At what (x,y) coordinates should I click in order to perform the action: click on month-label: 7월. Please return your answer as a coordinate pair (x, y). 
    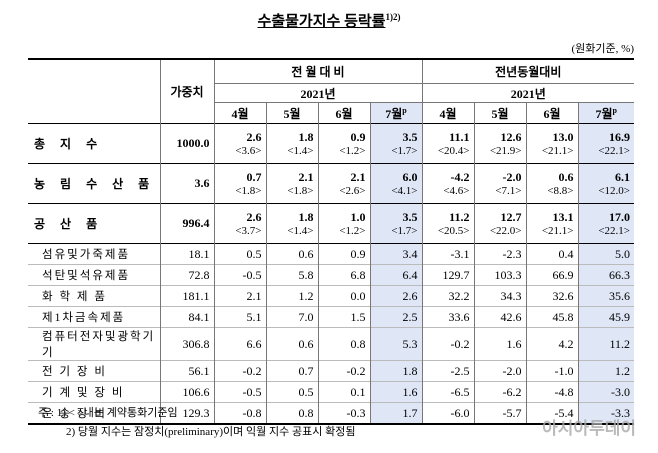
    Looking at the image, I should click on (394, 113).